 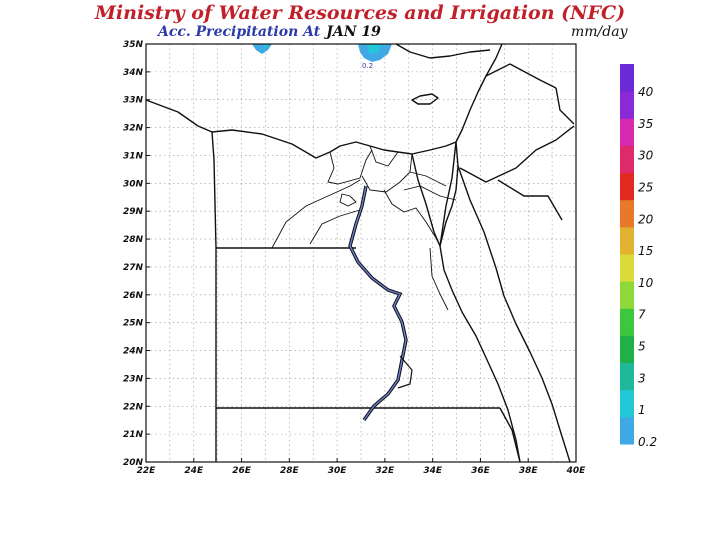 What do you see at coordinates (242, 471) in the screenshot?
I see `lon-tick-label: 26E` at bounding box center [242, 471].